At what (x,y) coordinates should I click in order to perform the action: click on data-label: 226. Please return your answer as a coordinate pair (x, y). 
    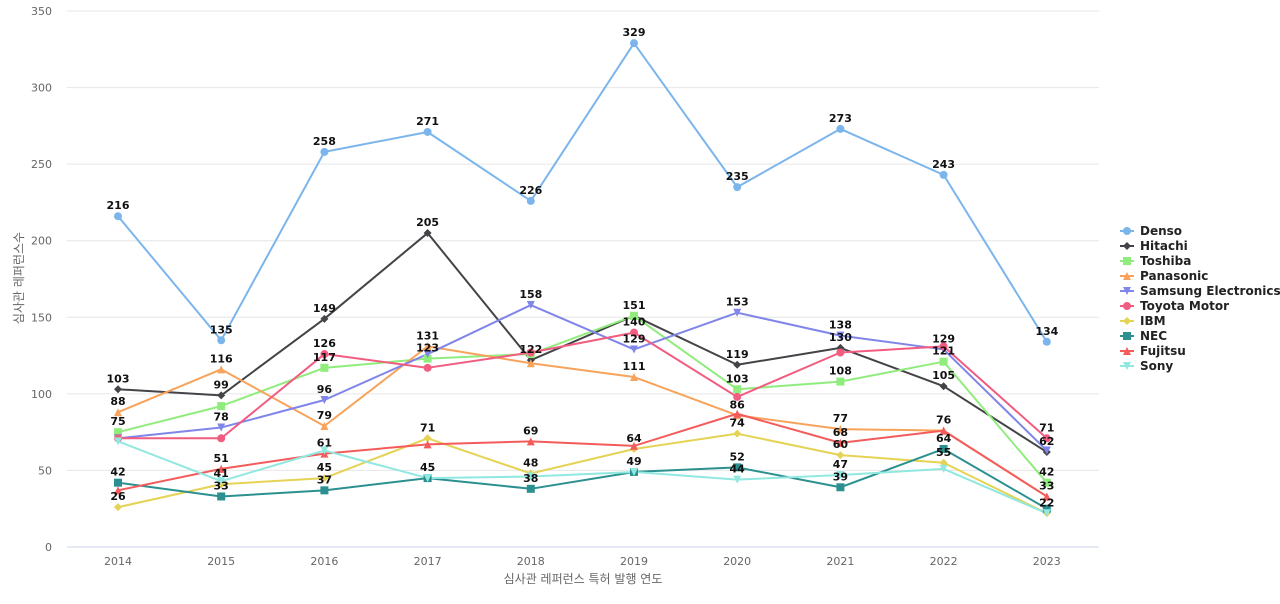
    Looking at the image, I should click on (530, 190).